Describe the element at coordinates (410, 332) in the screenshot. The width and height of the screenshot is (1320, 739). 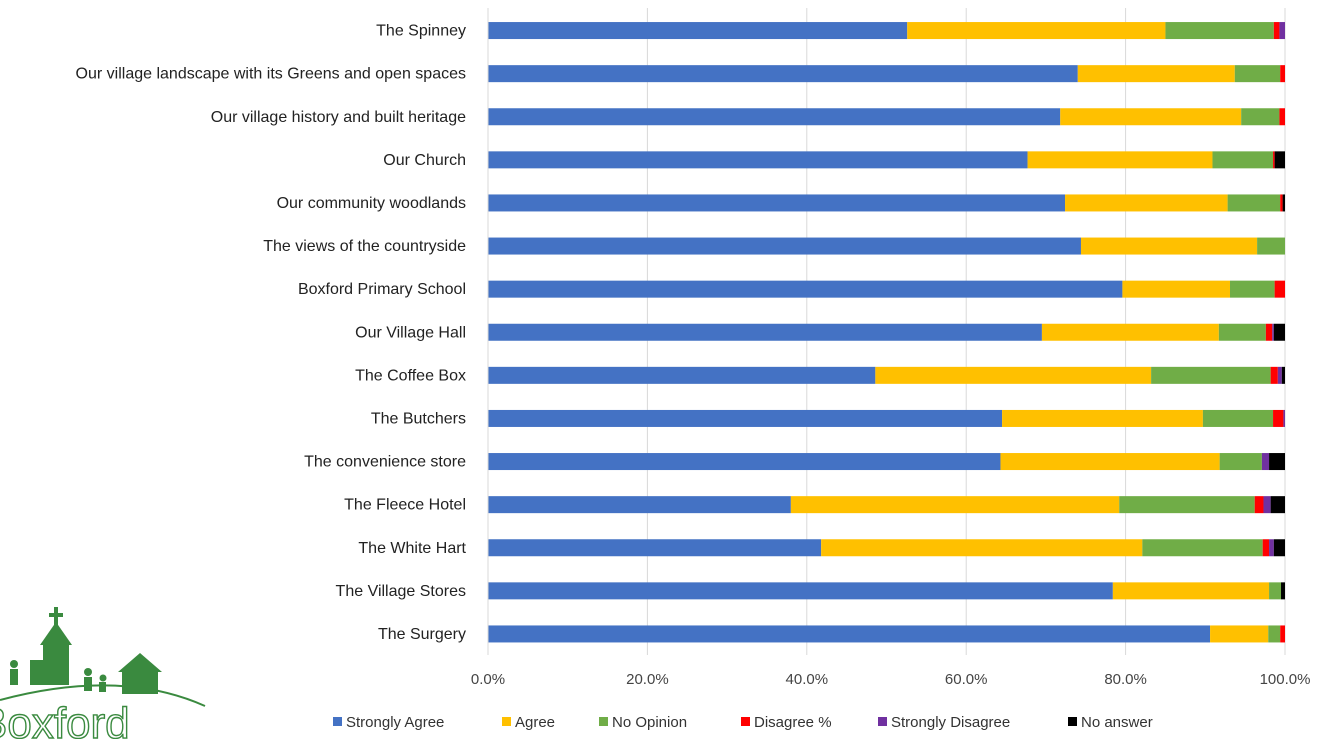
I see `category-label: Our Village Hall` at that location.